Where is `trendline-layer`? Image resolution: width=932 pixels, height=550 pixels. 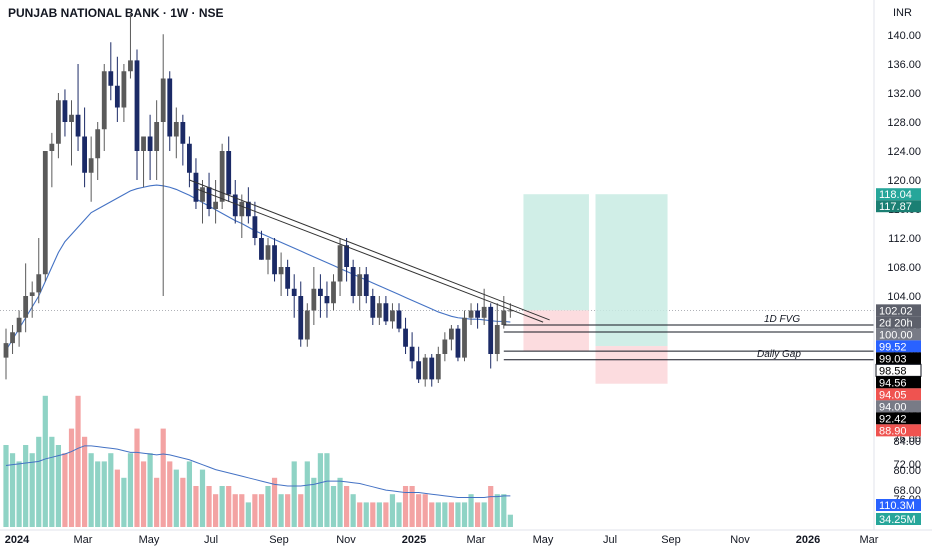
trendline-layer is located at coordinates (369, 251).